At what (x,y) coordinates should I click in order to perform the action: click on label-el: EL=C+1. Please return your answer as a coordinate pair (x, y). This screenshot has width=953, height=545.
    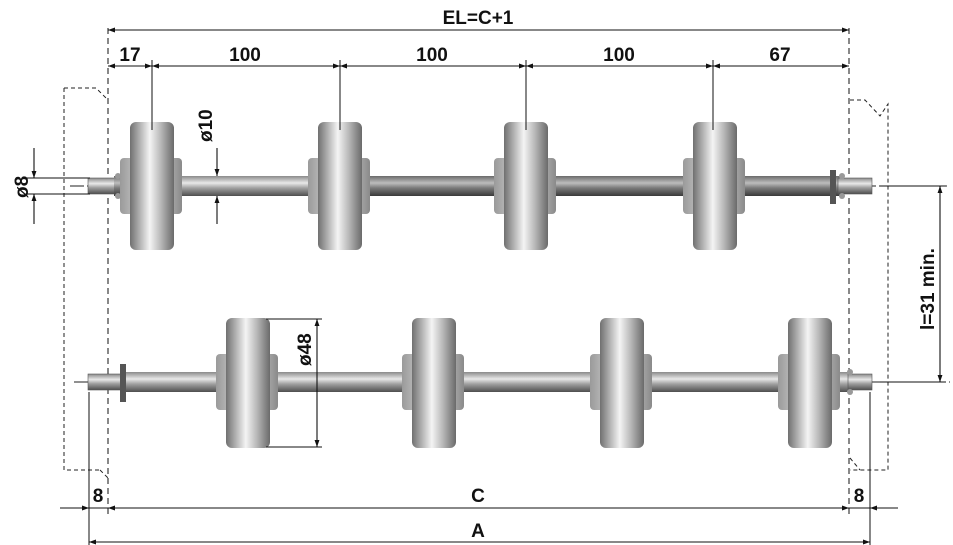
    Looking at the image, I should click on (478, 18).